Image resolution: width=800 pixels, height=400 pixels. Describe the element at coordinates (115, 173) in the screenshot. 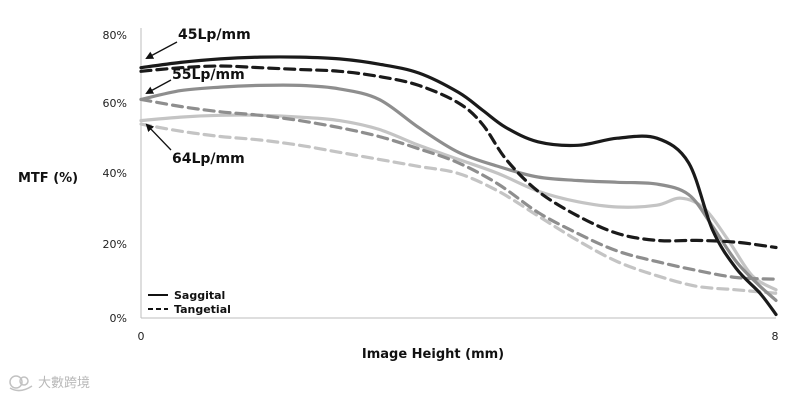

I see `y-tick-label: 40%` at that location.